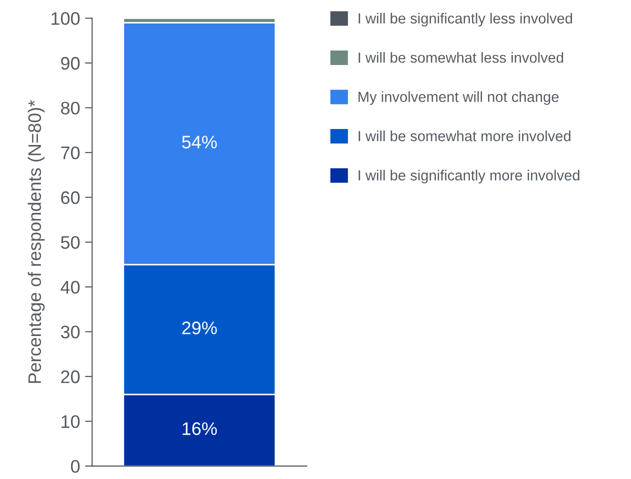  I want to click on y-tick-label: 40, so click(70, 287).